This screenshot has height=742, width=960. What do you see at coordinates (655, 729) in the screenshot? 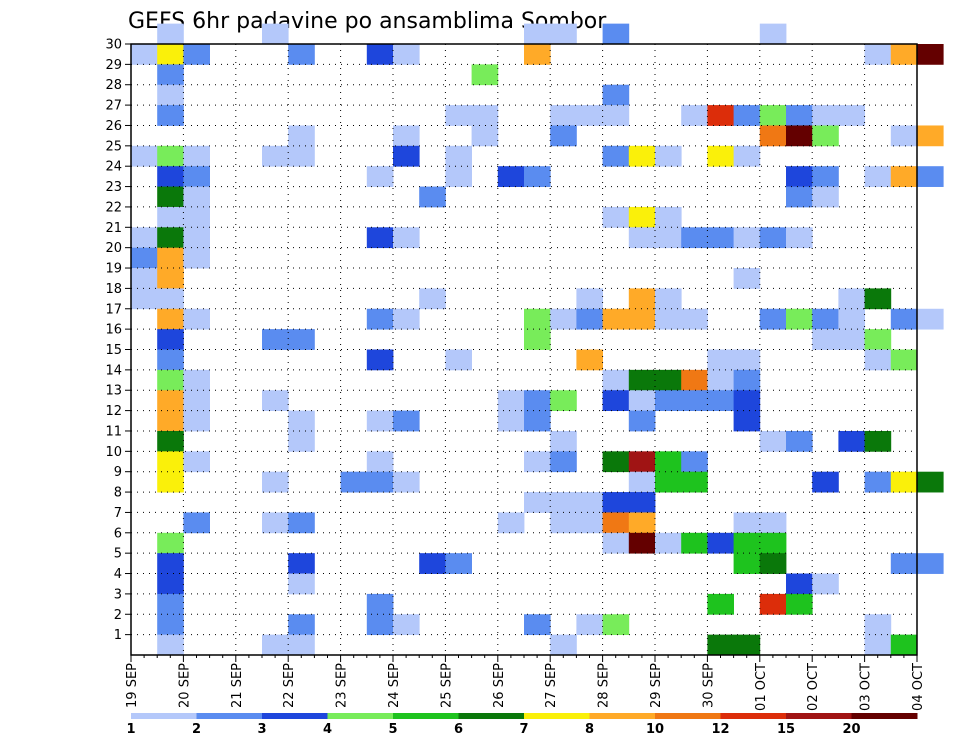
I see `colorbar-label: 10` at bounding box center [655, 729].